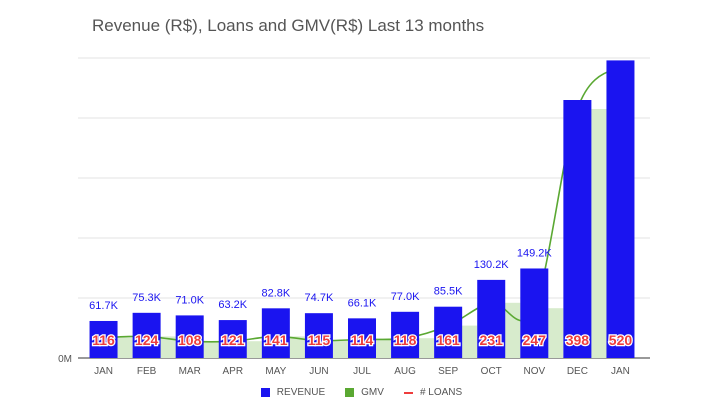 This screenshot has height=416, width=723. I want to click on loans-data-label: 121, so click(233, 340).